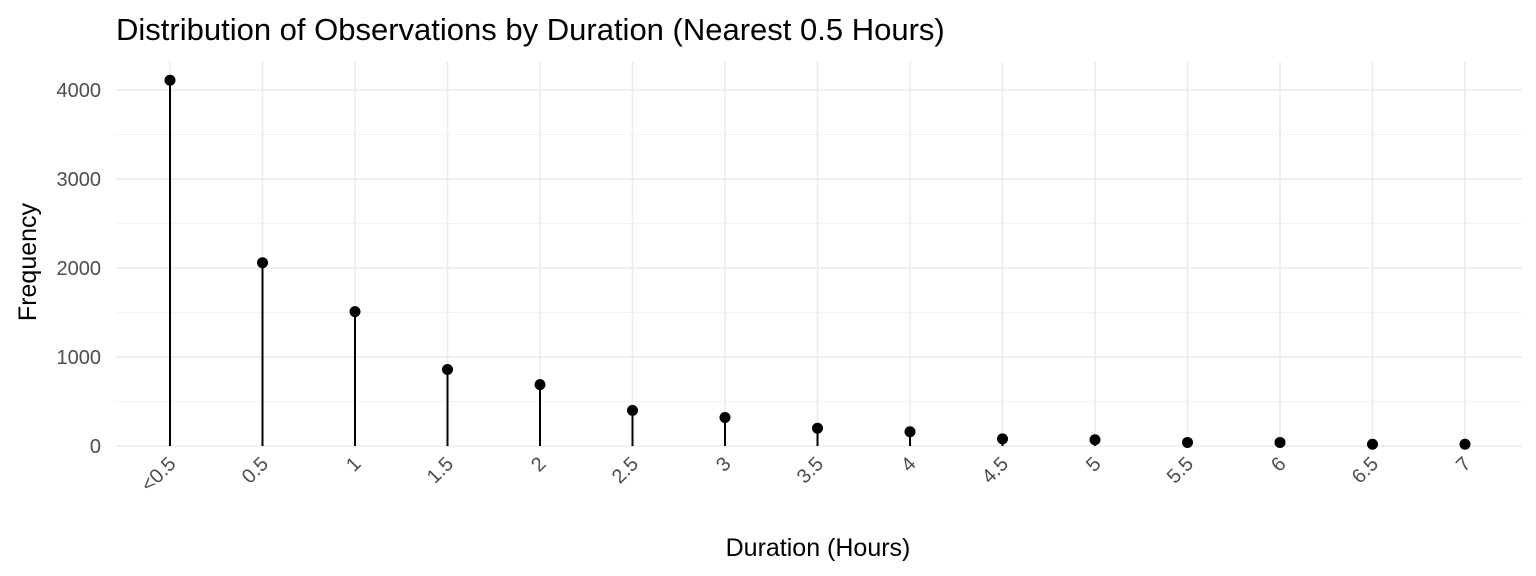 The height and width of the screenshot is (576, 1536). I want to click on y-tick-label: 1000, so click(79, 358).